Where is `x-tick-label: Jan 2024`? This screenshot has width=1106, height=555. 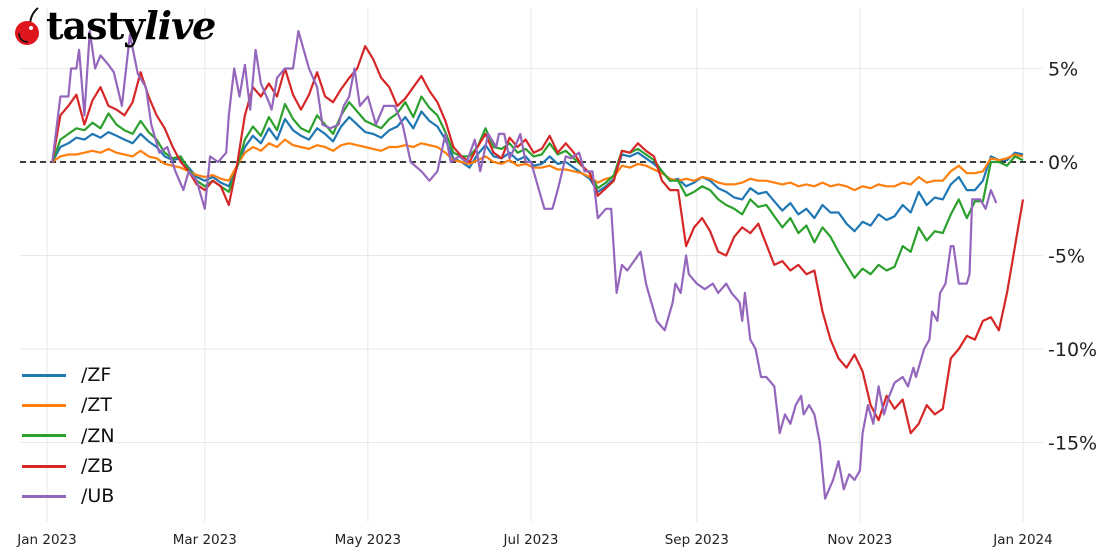
x-tick-label: Jan 2024 is located at coordinates (1022, 540).